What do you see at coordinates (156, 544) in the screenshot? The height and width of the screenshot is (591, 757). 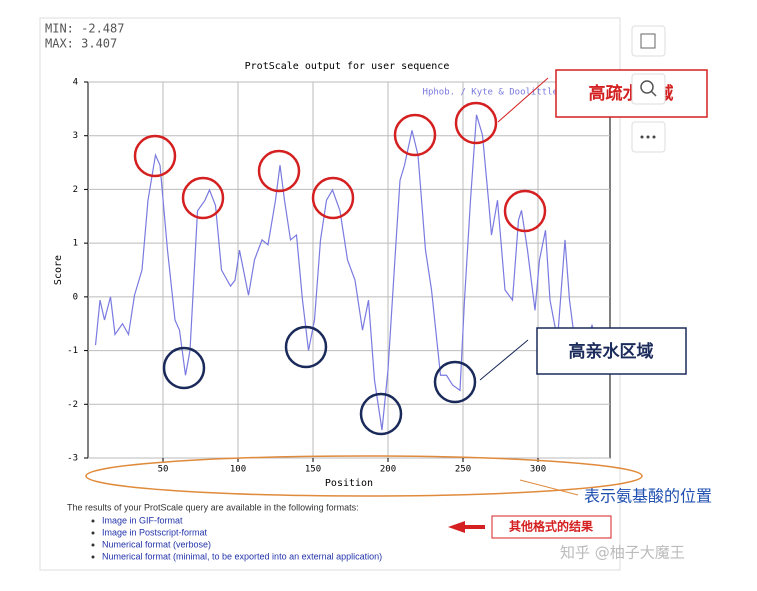 I see `format-link: Numerical format (verbose)` at bounding box center [156, 544].